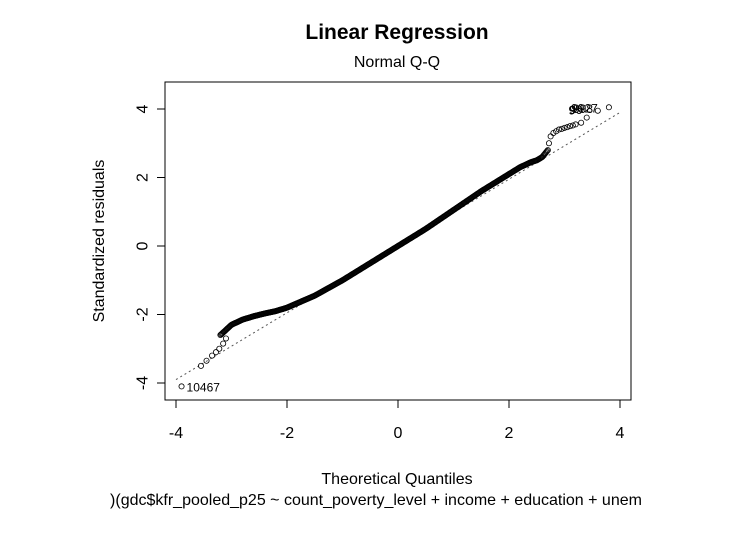 This screenshot has width=750, height=541. Describe the element at coordinates (143, 108) in the screenshot. I see `y-tick-label: 4` at that location.